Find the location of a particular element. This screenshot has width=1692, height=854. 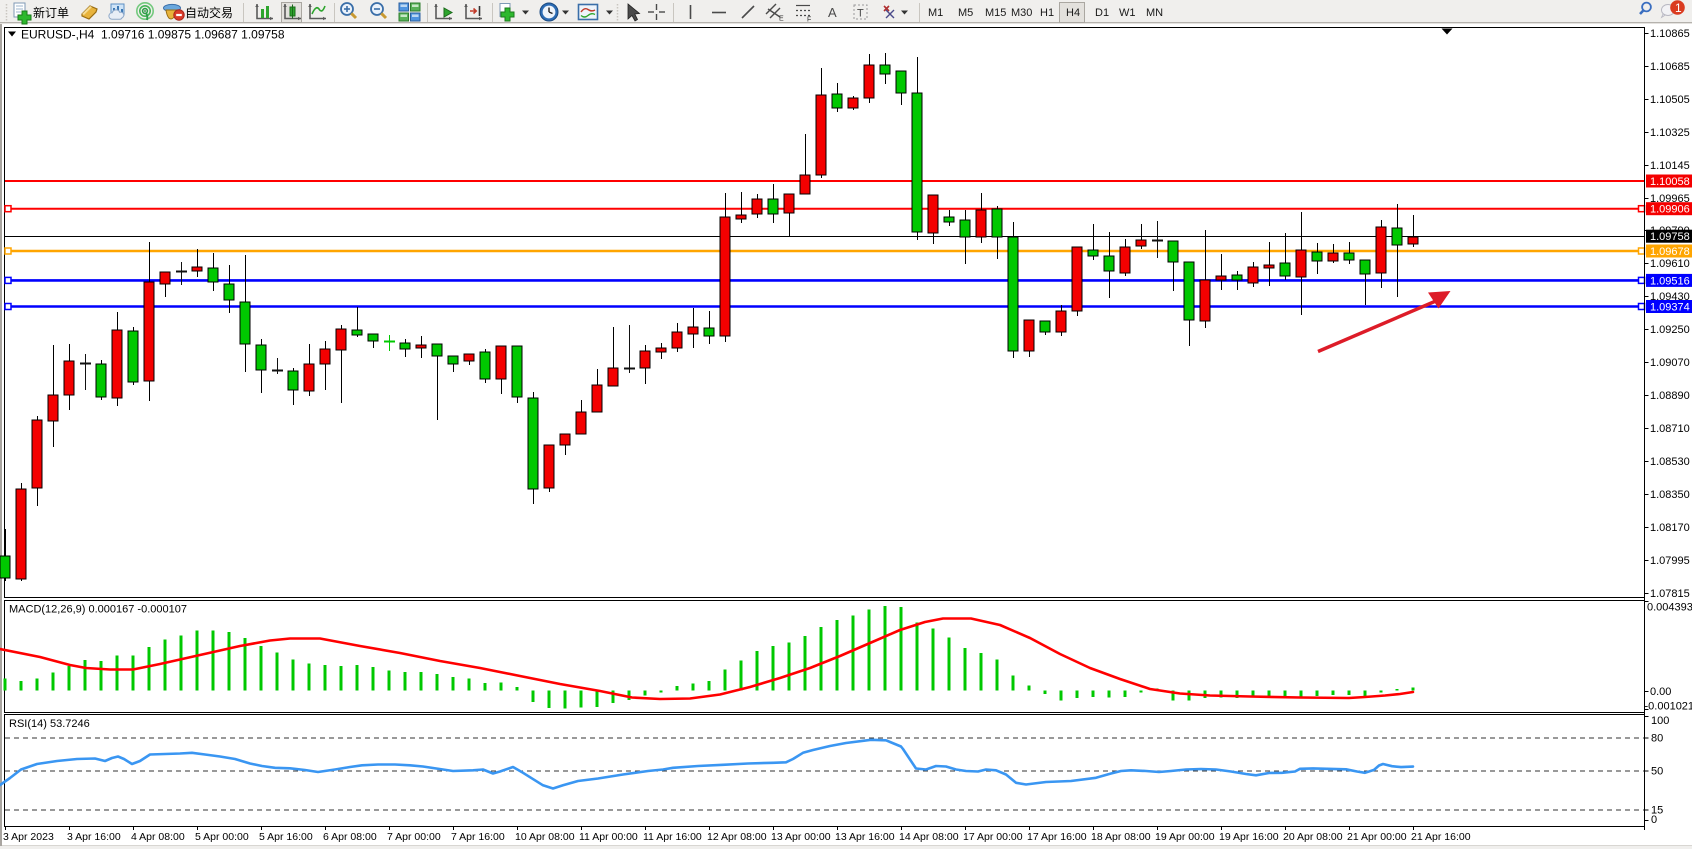

svg-text: 1.09758 is located at coordinates (1670, 237).